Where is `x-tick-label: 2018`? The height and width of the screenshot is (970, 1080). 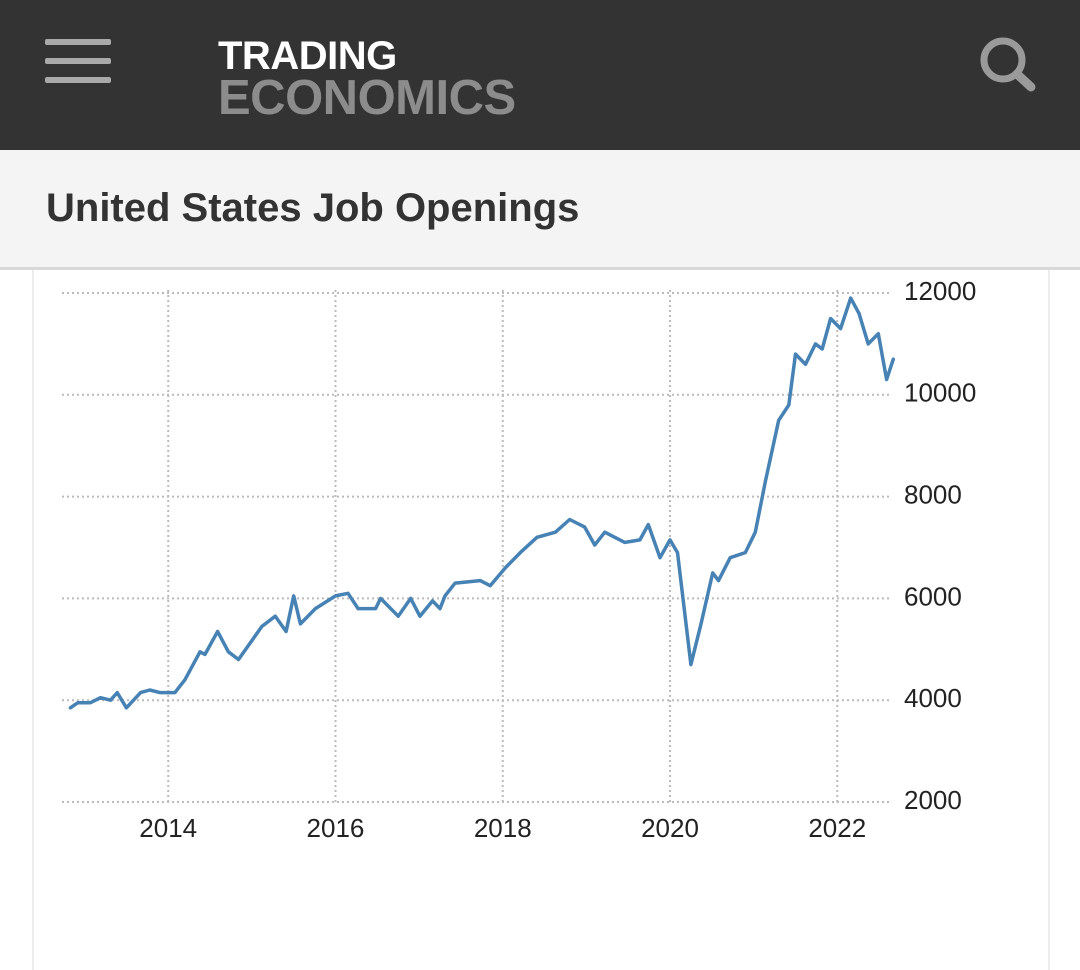 x-tick-label: 2018 is located at coordinates (503, 828).